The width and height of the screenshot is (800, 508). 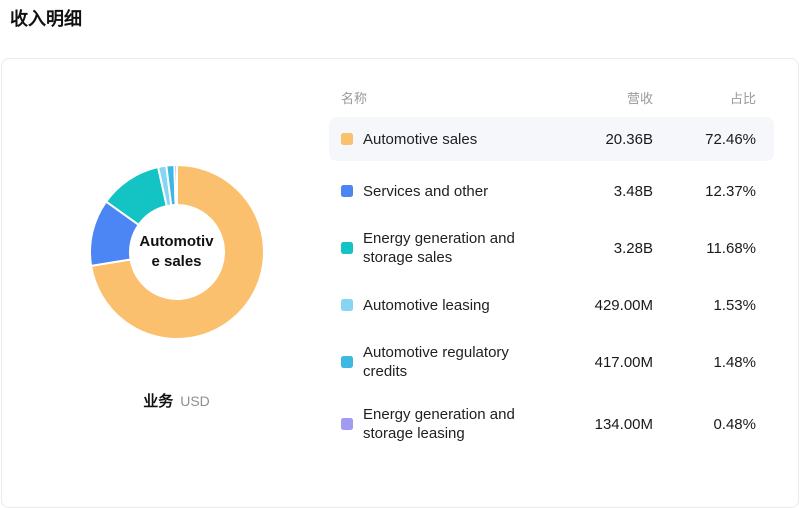 What do you see at coordinates (623, 305) in the screenshot?
I see `series-revenue: 429.00M` at bounding box center [623, 305].